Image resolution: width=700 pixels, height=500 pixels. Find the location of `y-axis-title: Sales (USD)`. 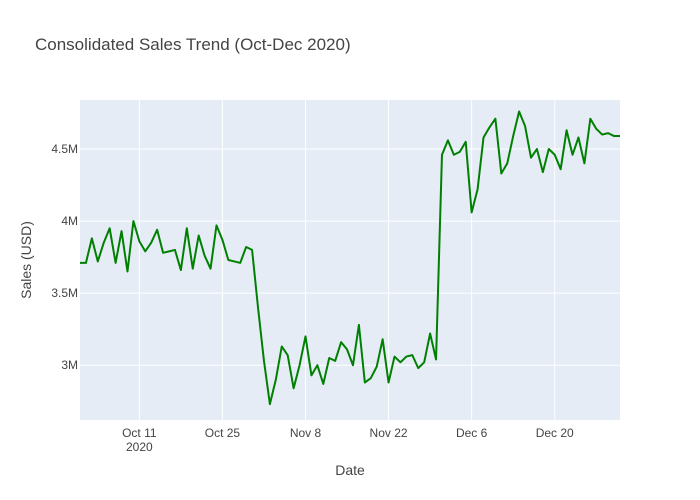

y-axis-title: Sales (USD) is located at coordinates (26, 260).